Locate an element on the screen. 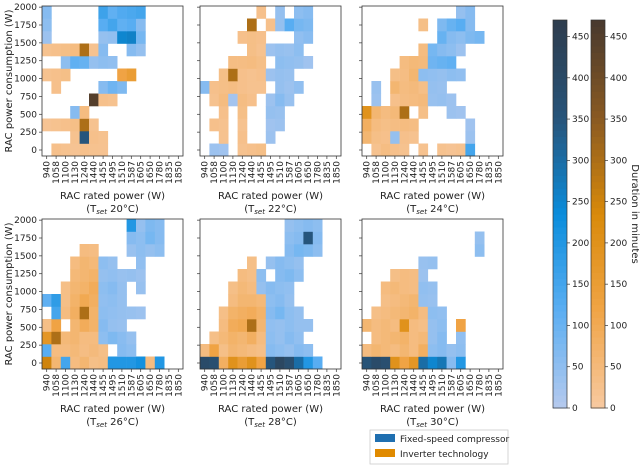  x-tick-label: 1650 is located at coordinates (309, 385).